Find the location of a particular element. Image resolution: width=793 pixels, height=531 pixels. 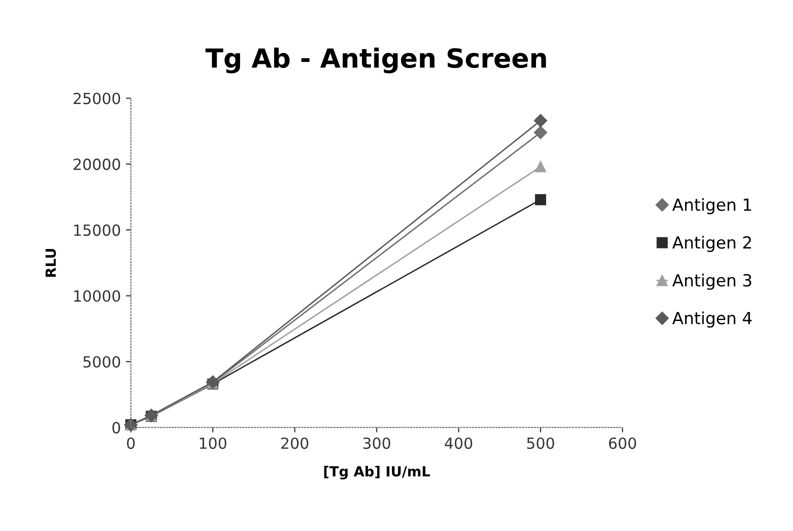

x-tick-label: 400 is located at coordinates (458, 443).